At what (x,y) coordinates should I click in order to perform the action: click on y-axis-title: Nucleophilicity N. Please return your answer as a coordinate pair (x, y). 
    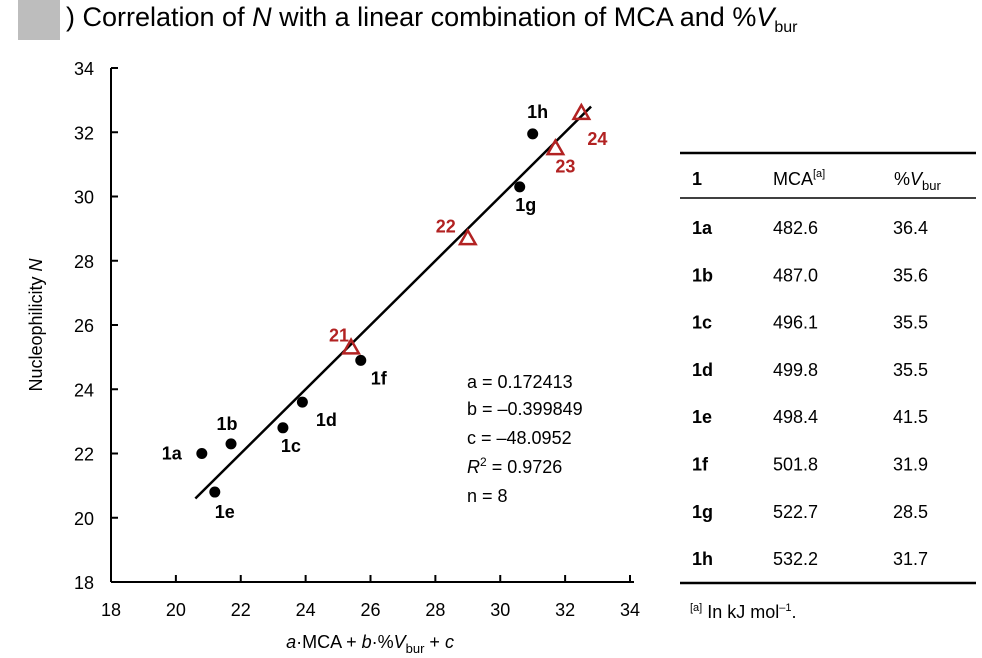
    Looking at the image, I should click on (36, 324).